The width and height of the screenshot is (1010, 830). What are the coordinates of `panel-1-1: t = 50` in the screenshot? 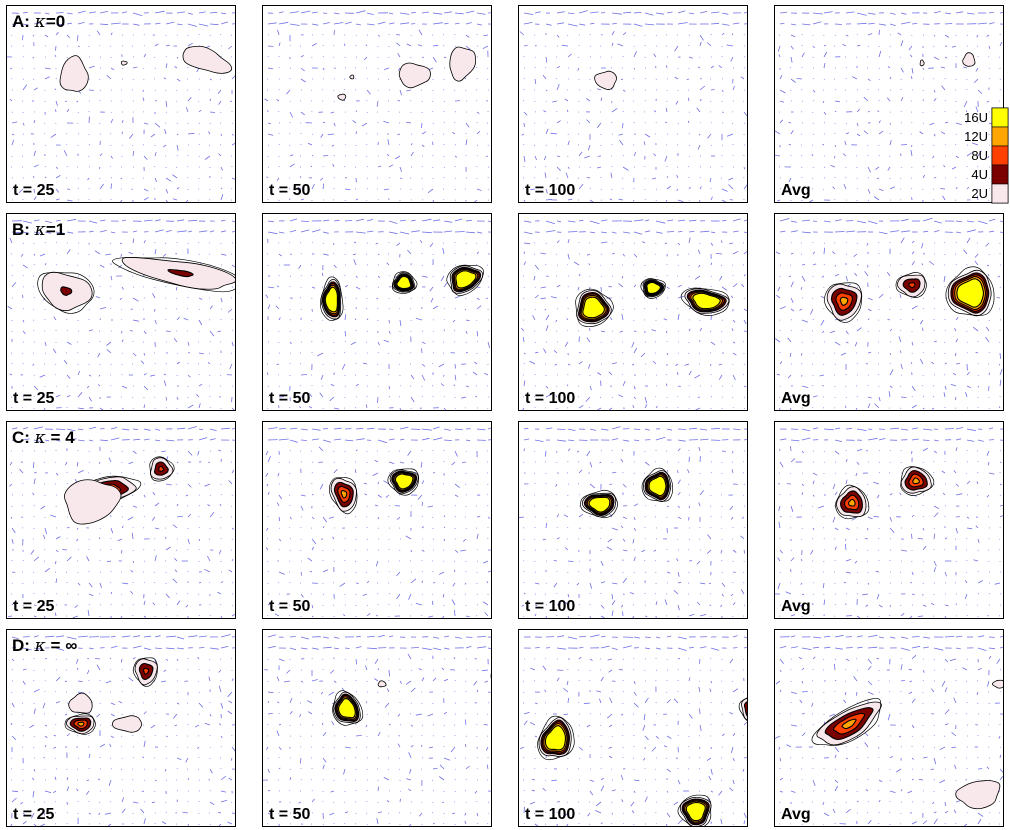 It's located at (377, 312).